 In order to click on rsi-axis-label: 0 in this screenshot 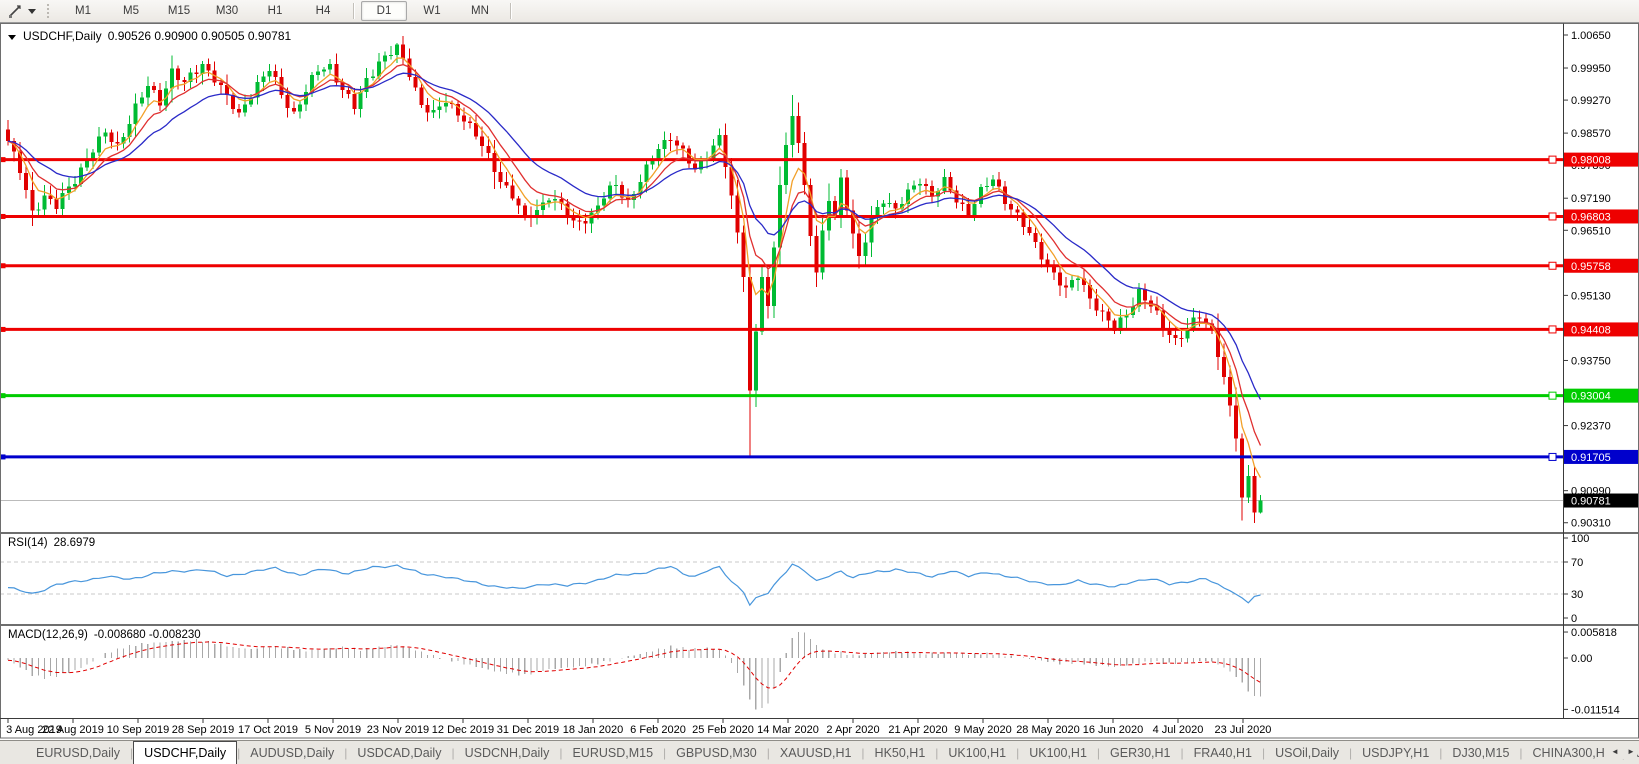, I will do `click(1574, 619)`.